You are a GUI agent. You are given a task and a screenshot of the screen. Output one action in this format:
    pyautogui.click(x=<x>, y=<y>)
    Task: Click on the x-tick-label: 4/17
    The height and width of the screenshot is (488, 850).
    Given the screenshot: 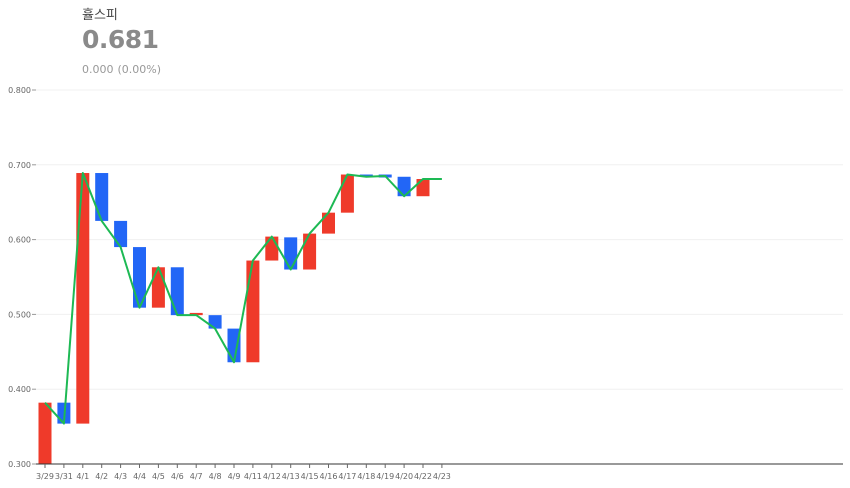 What is the action you would take?
    pyautogui.click(x=347, y=476)
    